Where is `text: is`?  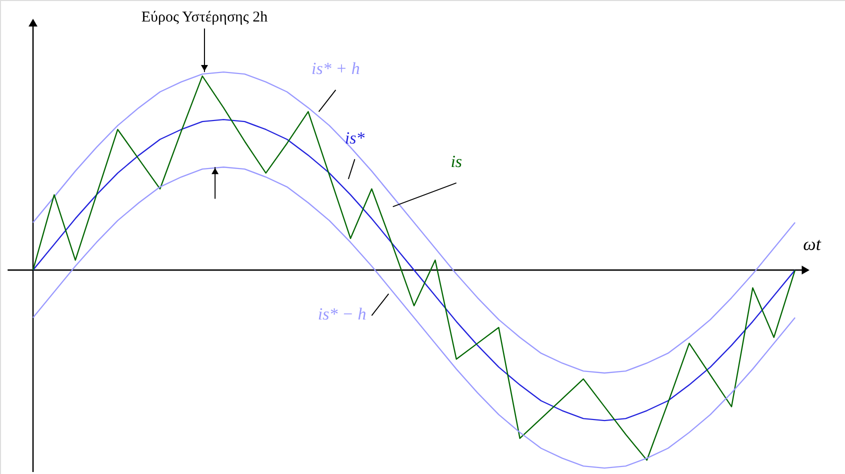 text: is is located at coordinates (456, 162).